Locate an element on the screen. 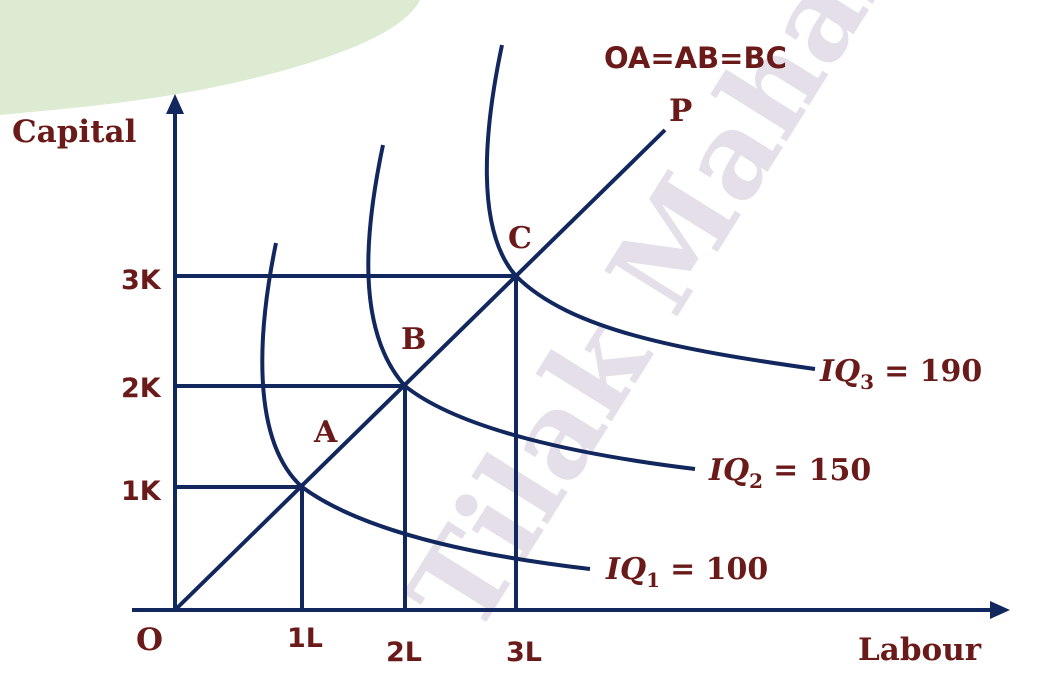 The image size is (1038, 687). tick-3k: 3K is located at coordinates (141, 280).